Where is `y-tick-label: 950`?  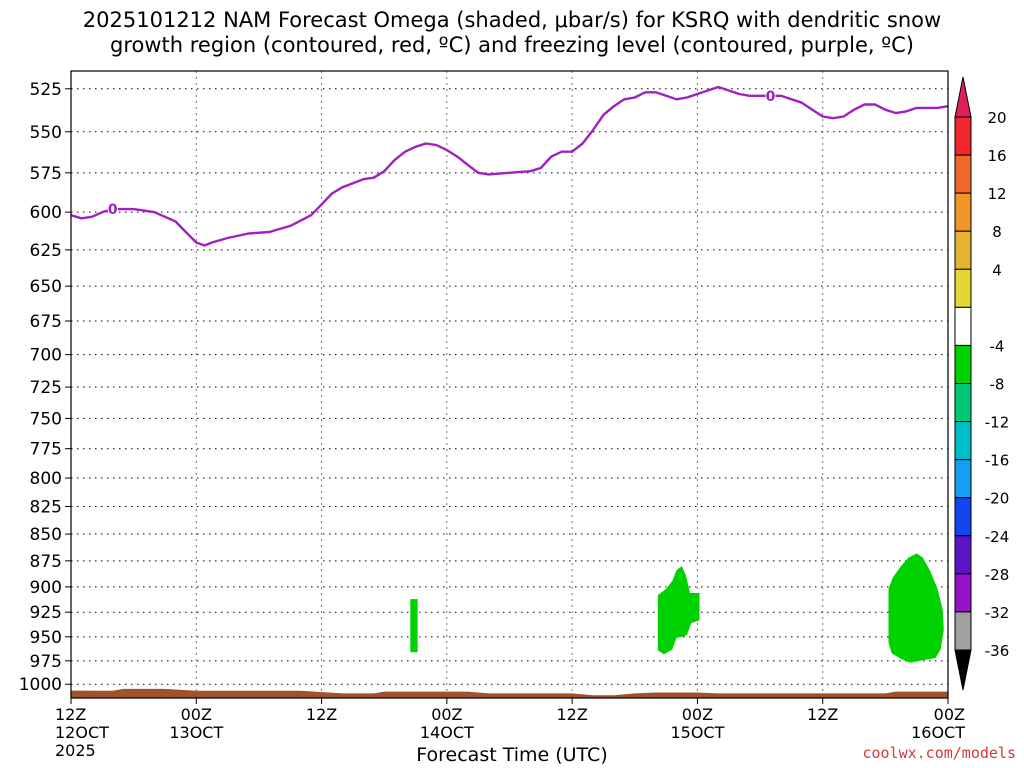 y-tick-label: 950 is located at coordinates (46, 638).